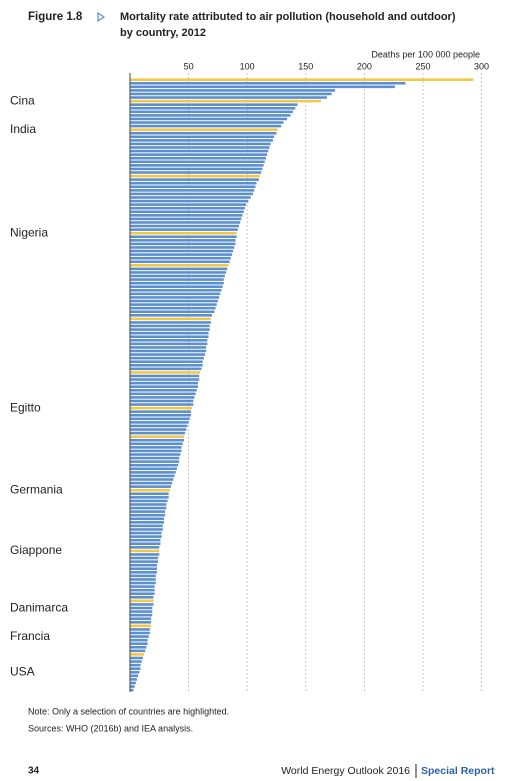 The width and height of the screenshot is (531, 781). Describe the element at coordinates (36, 489) in the screenshot. I see `category-label: Germania` at that location.